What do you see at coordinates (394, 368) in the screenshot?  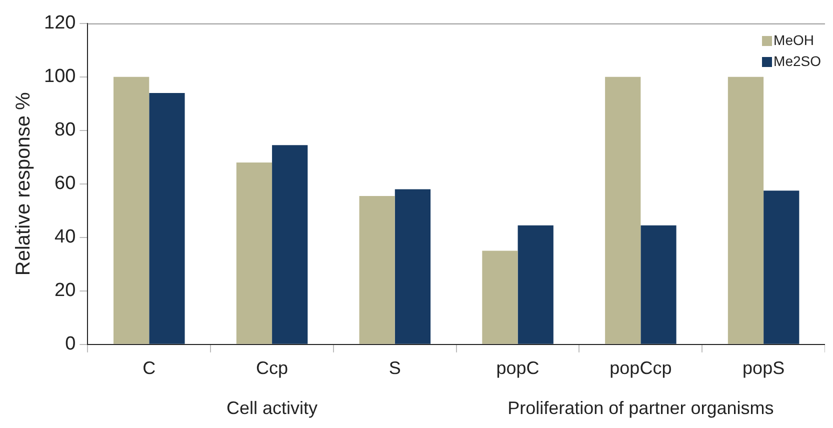 I see `x-tick-label: S` at bounding box center [394, 368].